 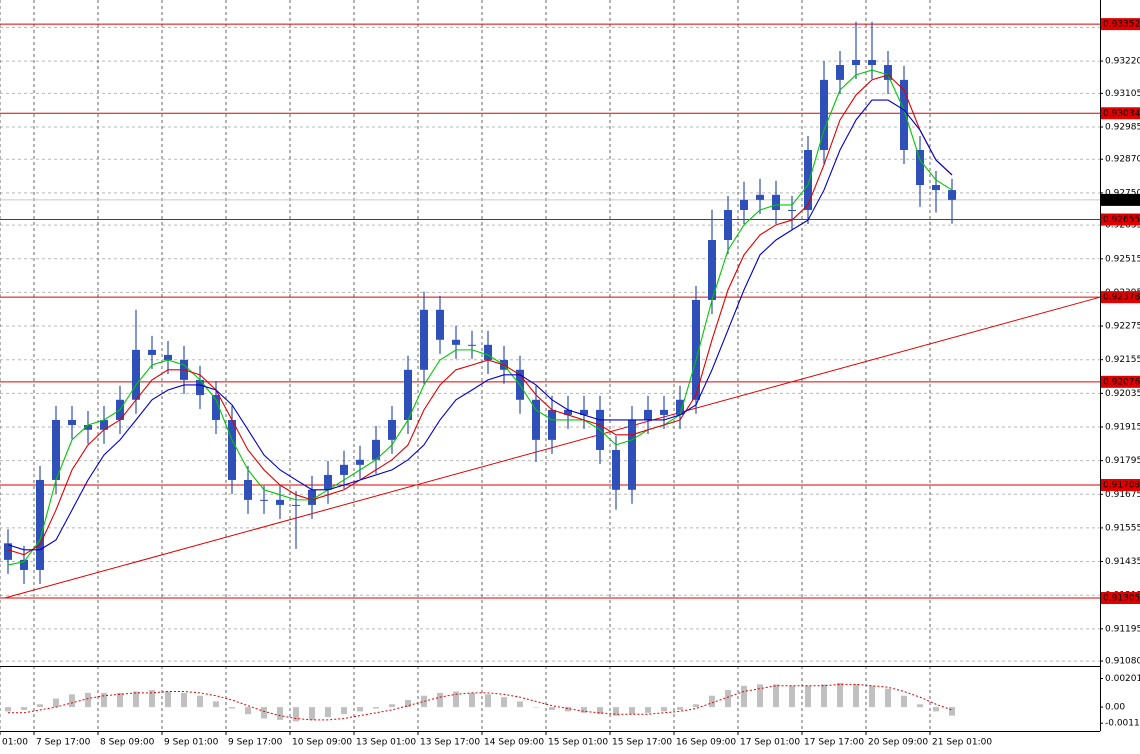 I want to click on last-price-label: 0.92725, so click(x=1121, y=200).